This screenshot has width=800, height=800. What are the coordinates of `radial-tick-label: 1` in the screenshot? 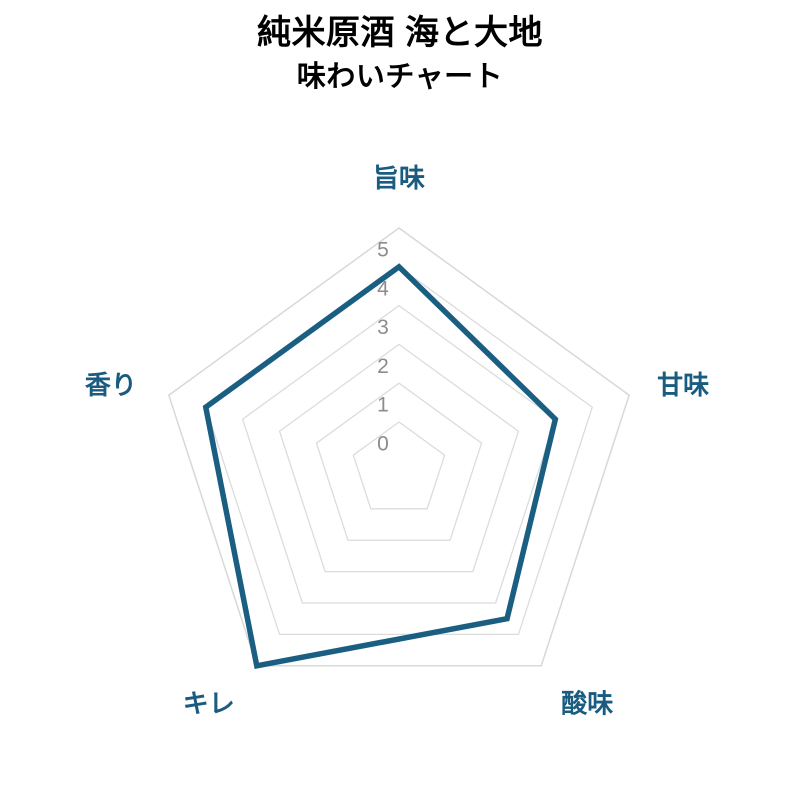 It's located at (383, 405).